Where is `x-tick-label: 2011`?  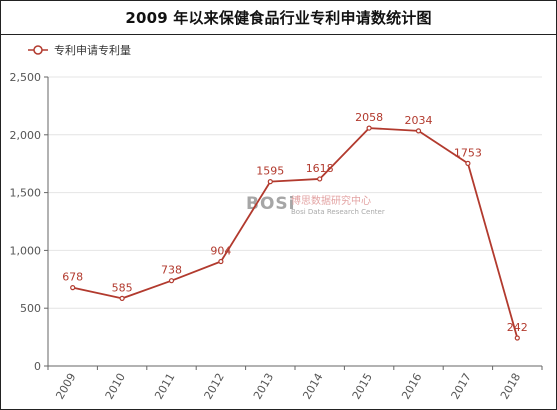 x-tick-label: 2011 is located at coordinates (164, 386).